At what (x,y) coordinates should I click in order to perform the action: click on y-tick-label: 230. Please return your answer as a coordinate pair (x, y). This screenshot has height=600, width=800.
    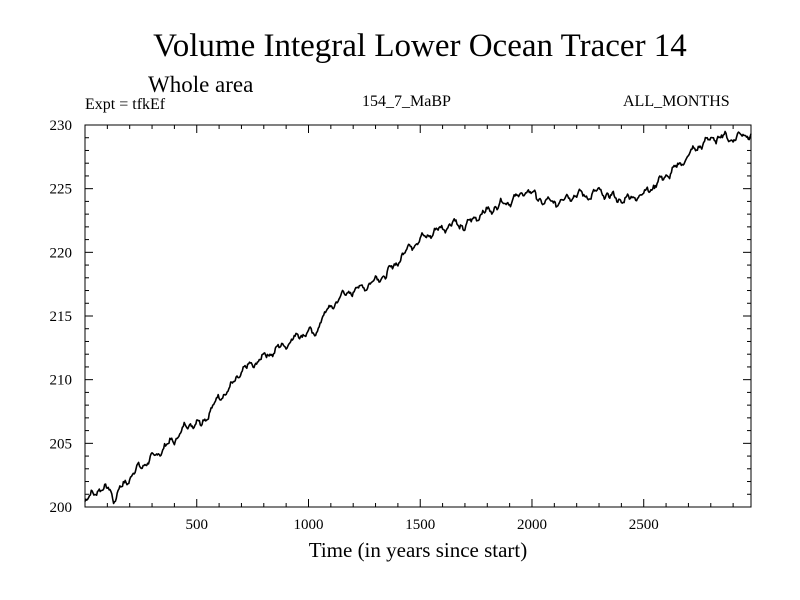
    Looking at the image, I should click on (61, 126).